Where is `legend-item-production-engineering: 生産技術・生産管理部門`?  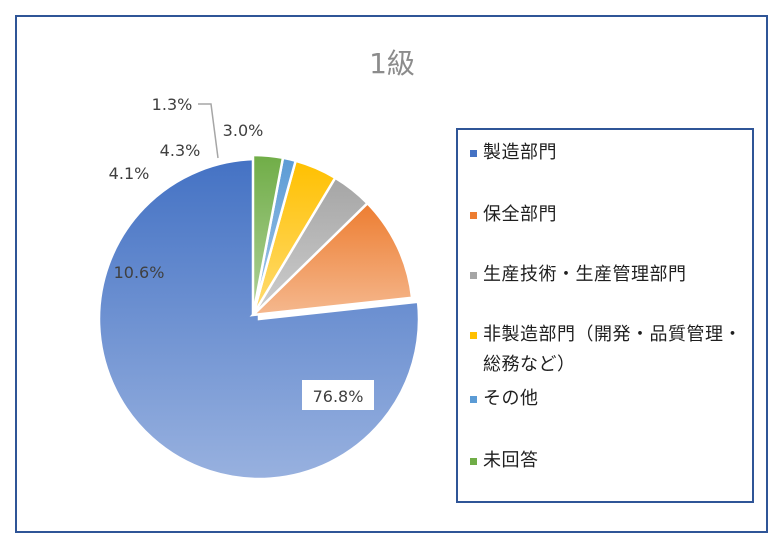
legend-item-production-engineering: 生産技術・生産管理部門 is located at coordinates (611, 275).